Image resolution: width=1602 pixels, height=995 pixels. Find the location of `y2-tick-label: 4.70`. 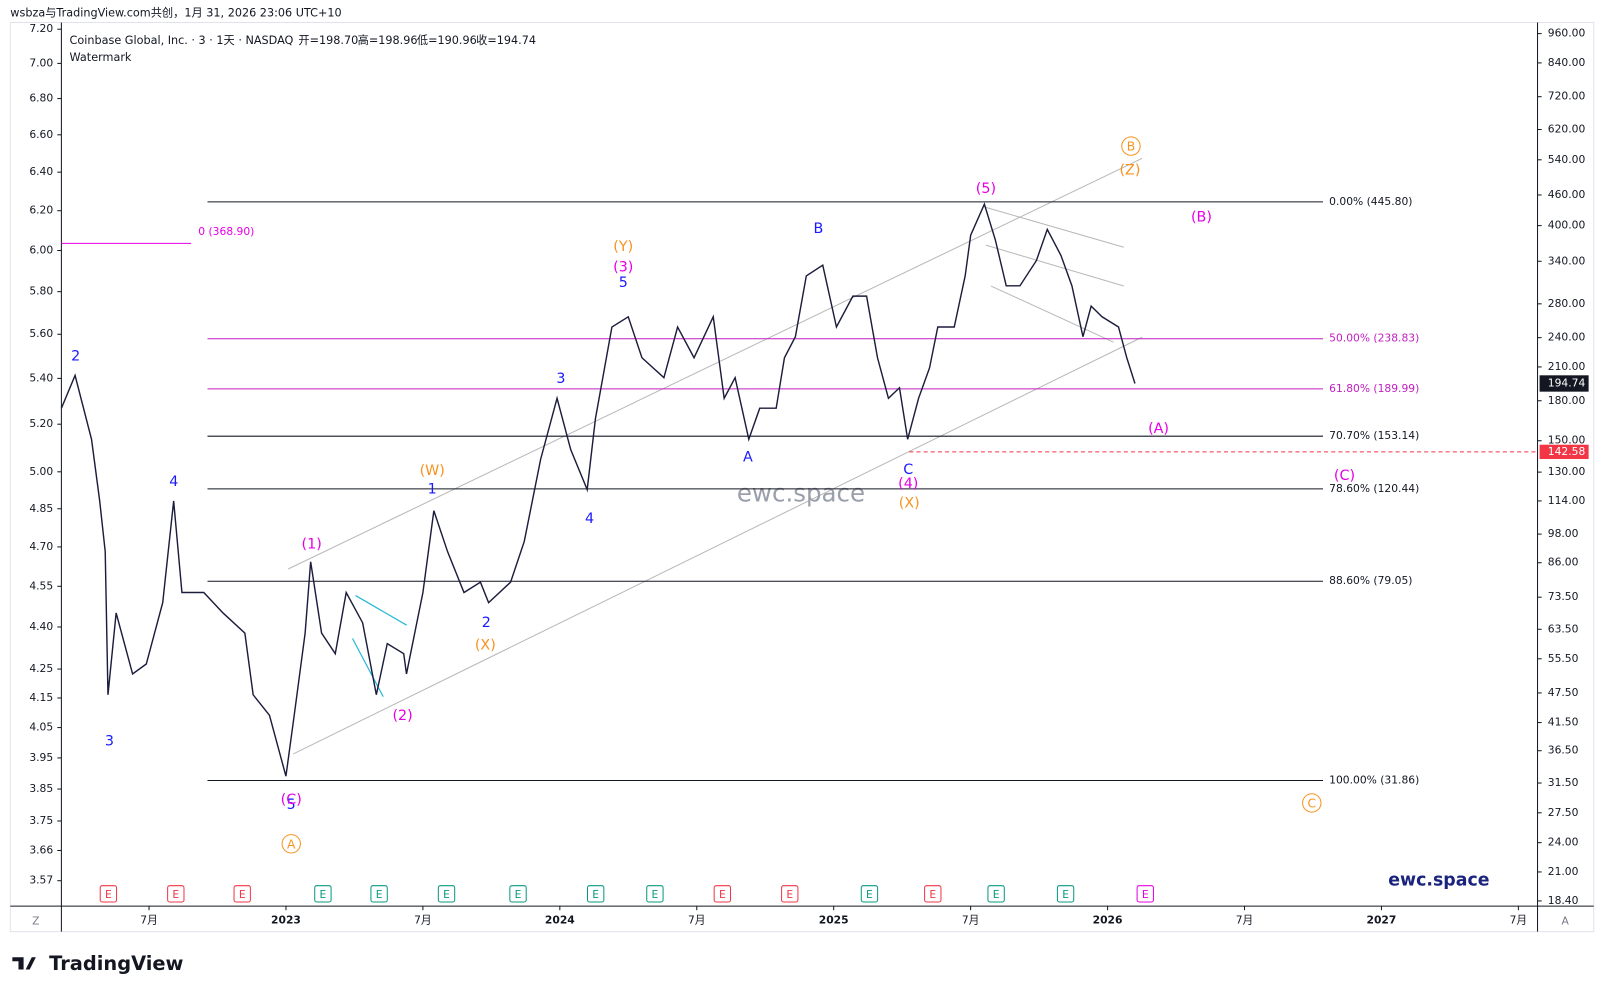

y2-tick-label: 4.70 is located at coordinates (41, 546).